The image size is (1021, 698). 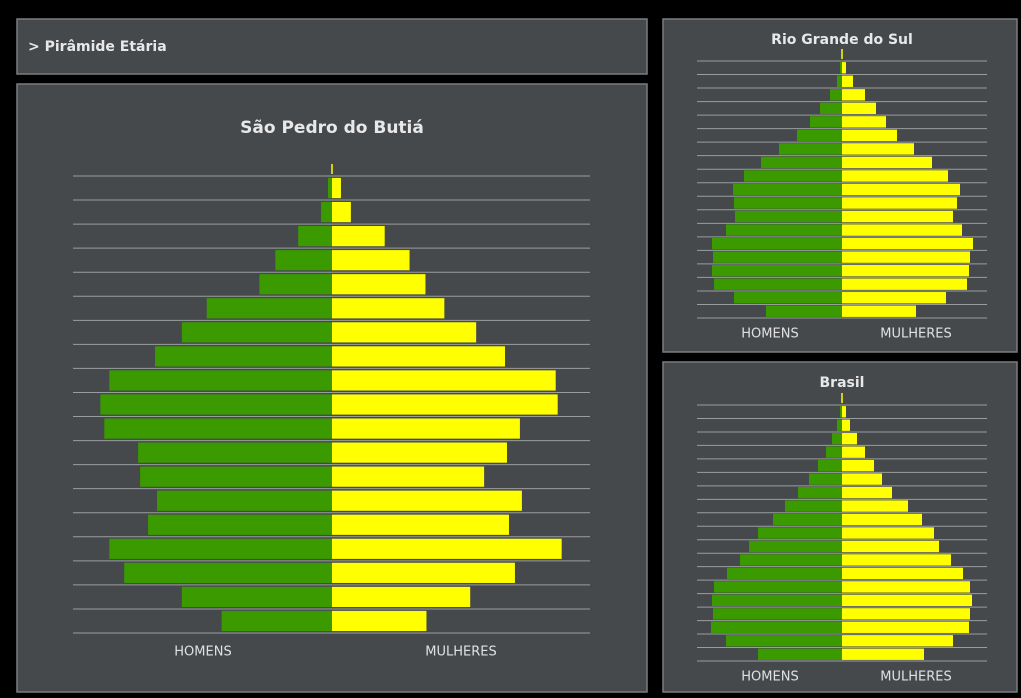 What do you see at coordinates (842, 40) in the screenshot?
I see `chart-title: Rio Grande do Sul` at bounding box center [842, 40].